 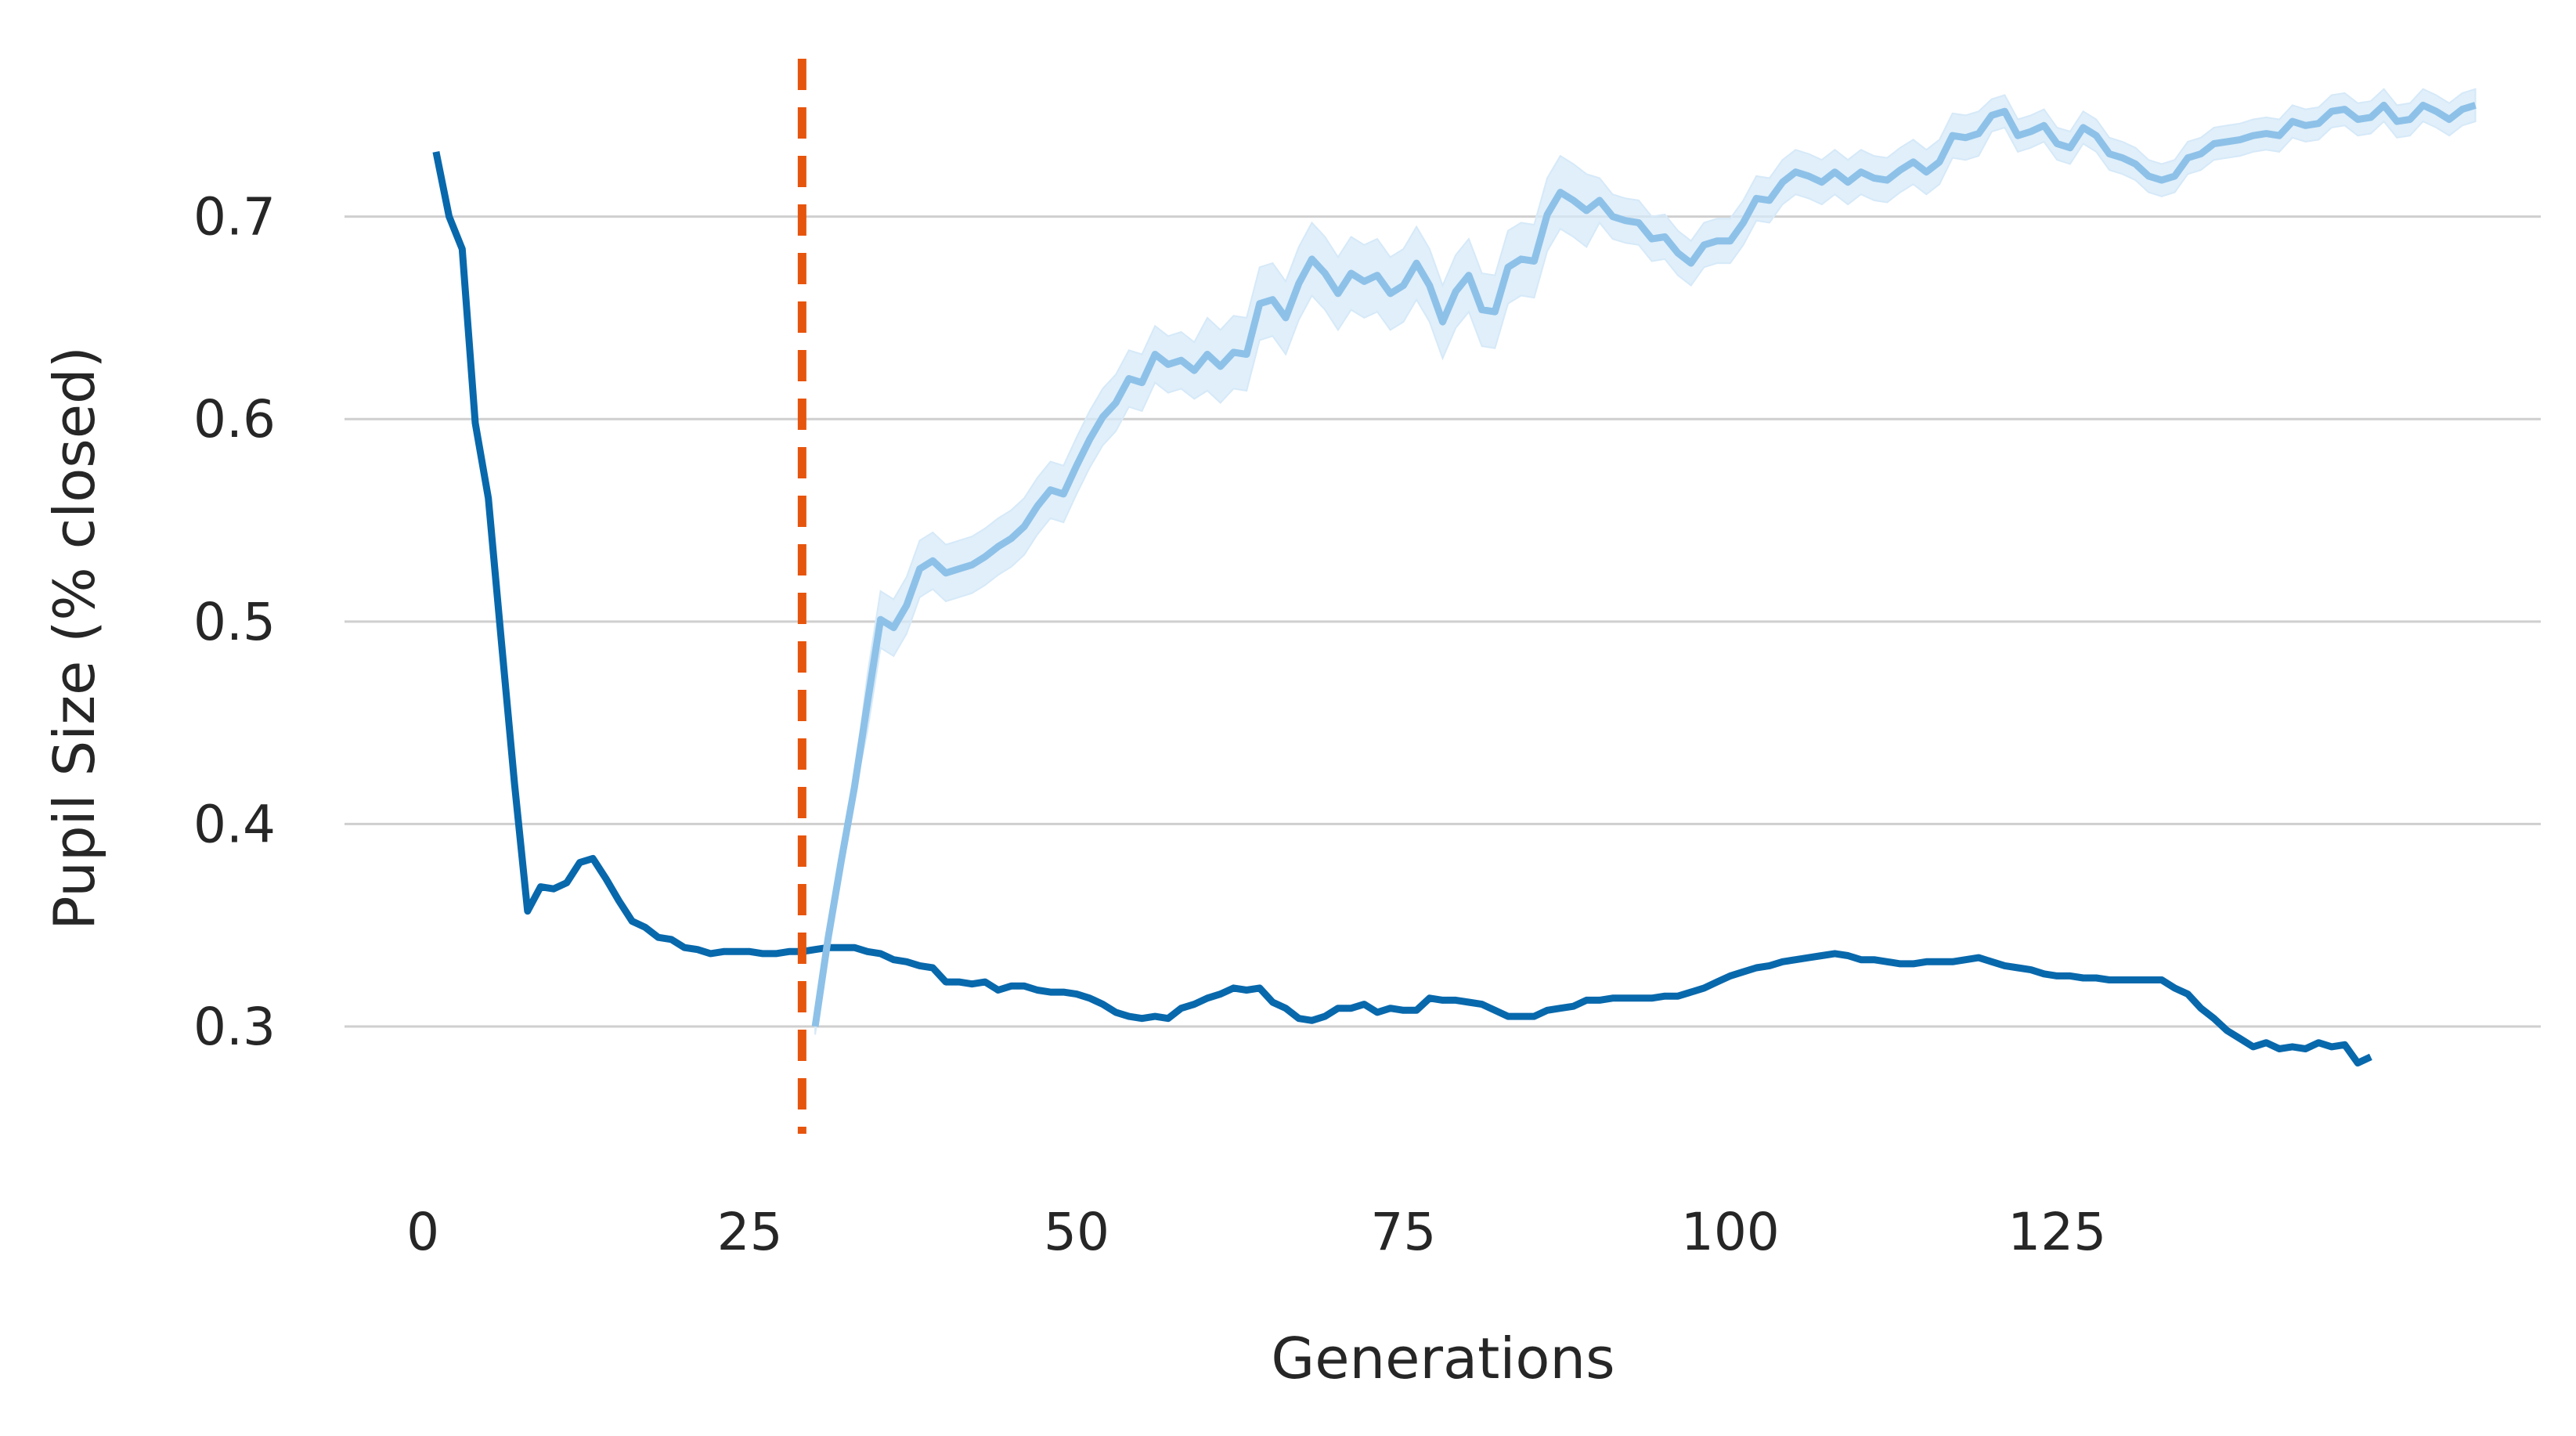 What do you see at coordinates (1443, 1358) in the screenshot?
I see `x-axis-label: Generations` at bounding box center [1443, 1358].